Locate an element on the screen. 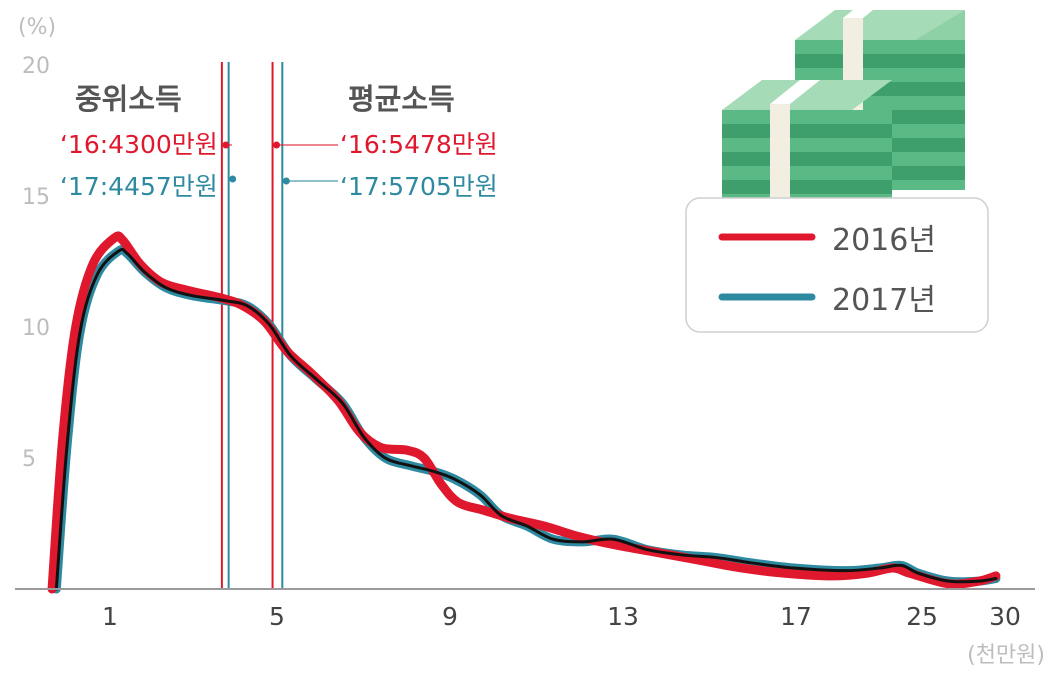  mean-2017-leader is located at coordinates (310, 181).